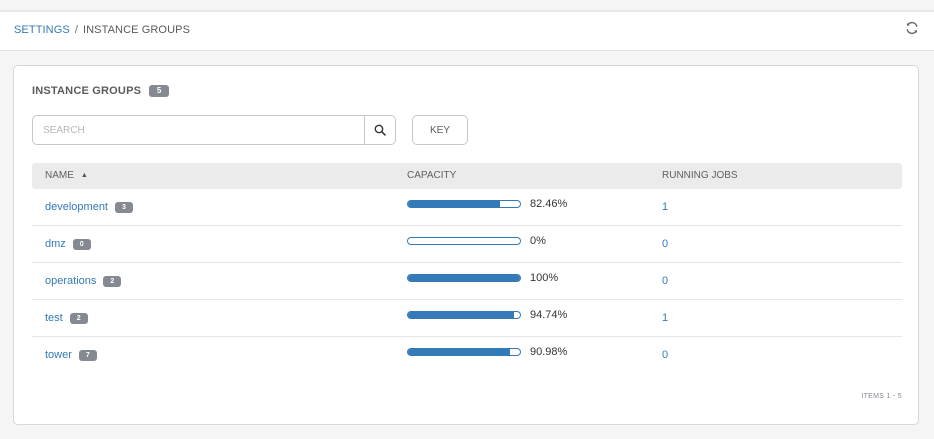 The height and width of the screenshot is (439, 934). I want to click on breadcrumb: SETTINGS / INSTANCE GROUPS, so click(102, 30).